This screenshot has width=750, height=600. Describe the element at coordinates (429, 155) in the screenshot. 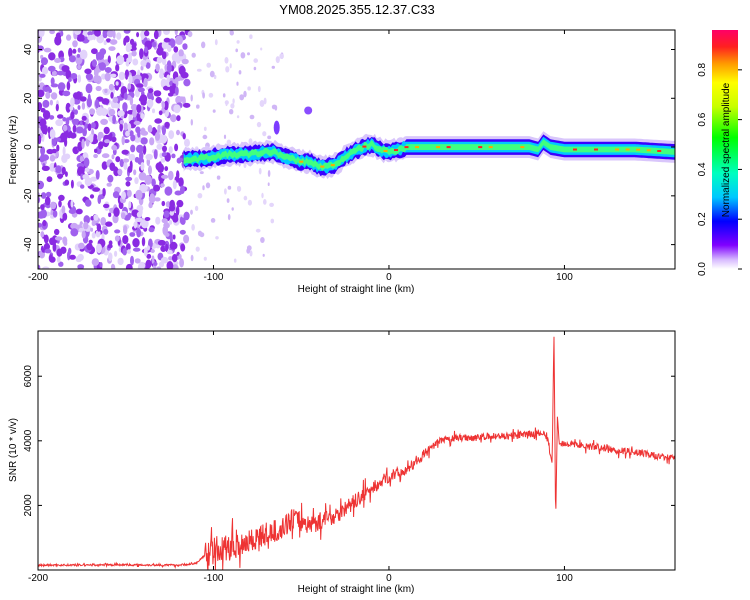

I see `ridge-core-band` at that location.